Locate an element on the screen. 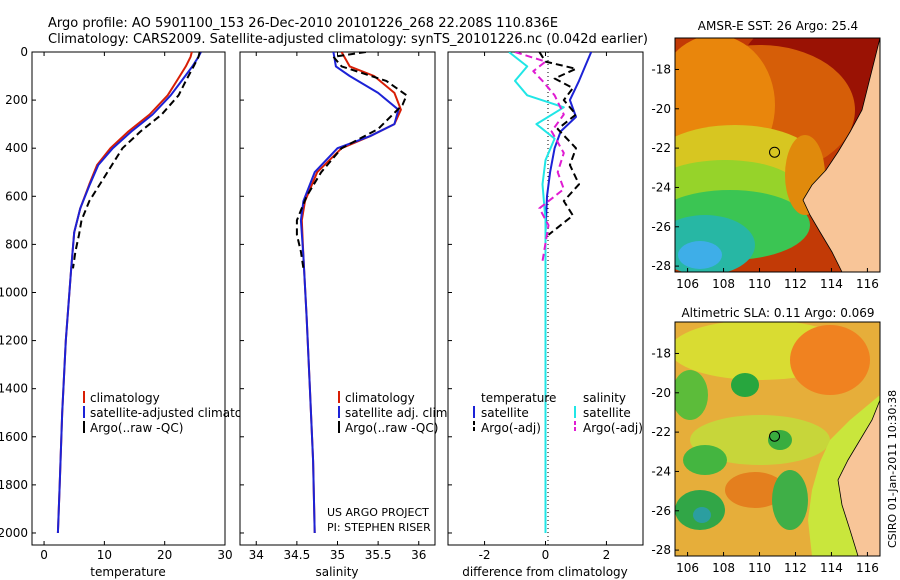 The width and height of the screenshot is (900, 580). series-line-satellite-adj-clim is located at coordinates (349, 293).